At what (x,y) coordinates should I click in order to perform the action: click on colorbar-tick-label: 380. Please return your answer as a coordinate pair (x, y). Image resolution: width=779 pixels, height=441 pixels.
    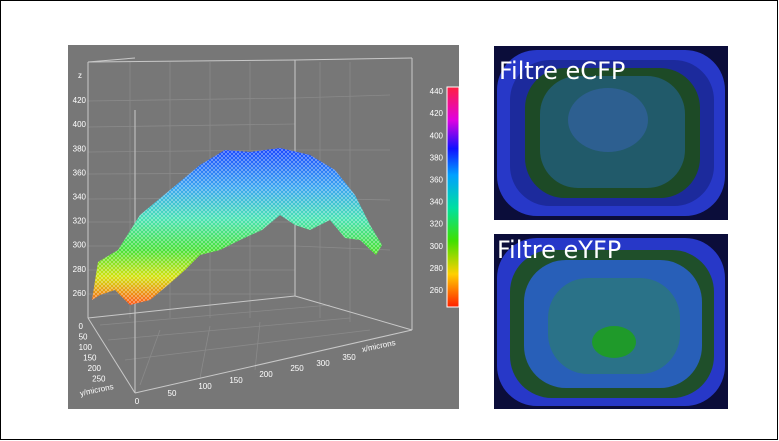
    Looking at the image, I should click on (437, 157).